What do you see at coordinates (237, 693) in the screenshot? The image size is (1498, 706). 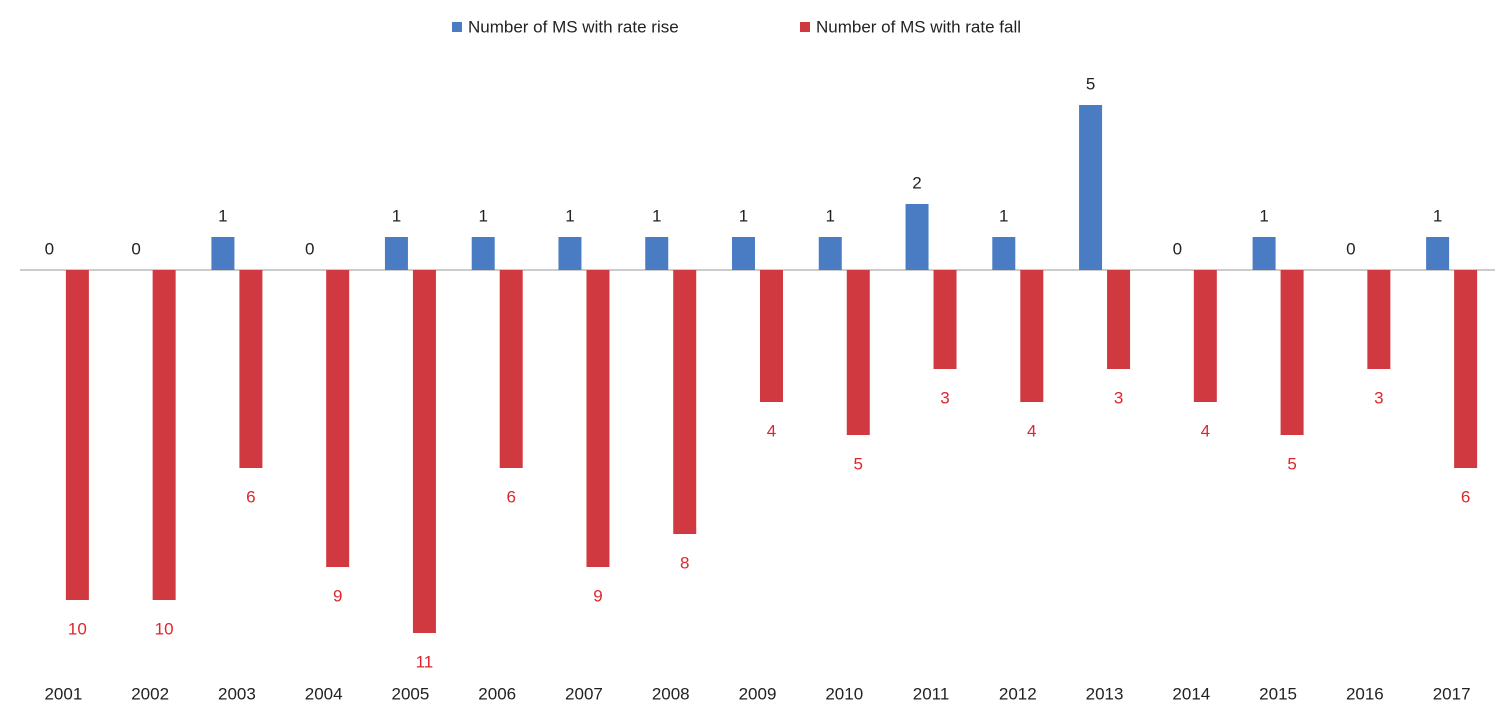 I see `x-tick-label: 2003` at bounding box center [237, 693].